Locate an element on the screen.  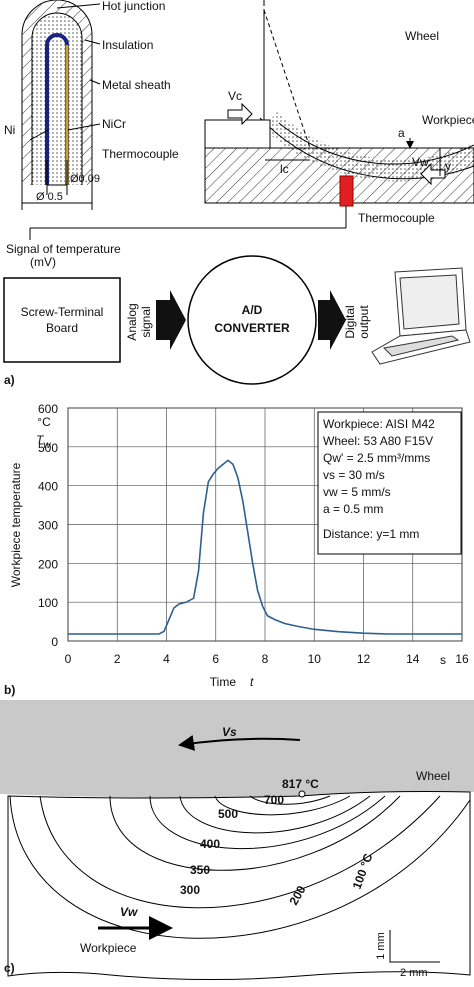
y-tick-label: 100 is located at coordinates (48, 603).